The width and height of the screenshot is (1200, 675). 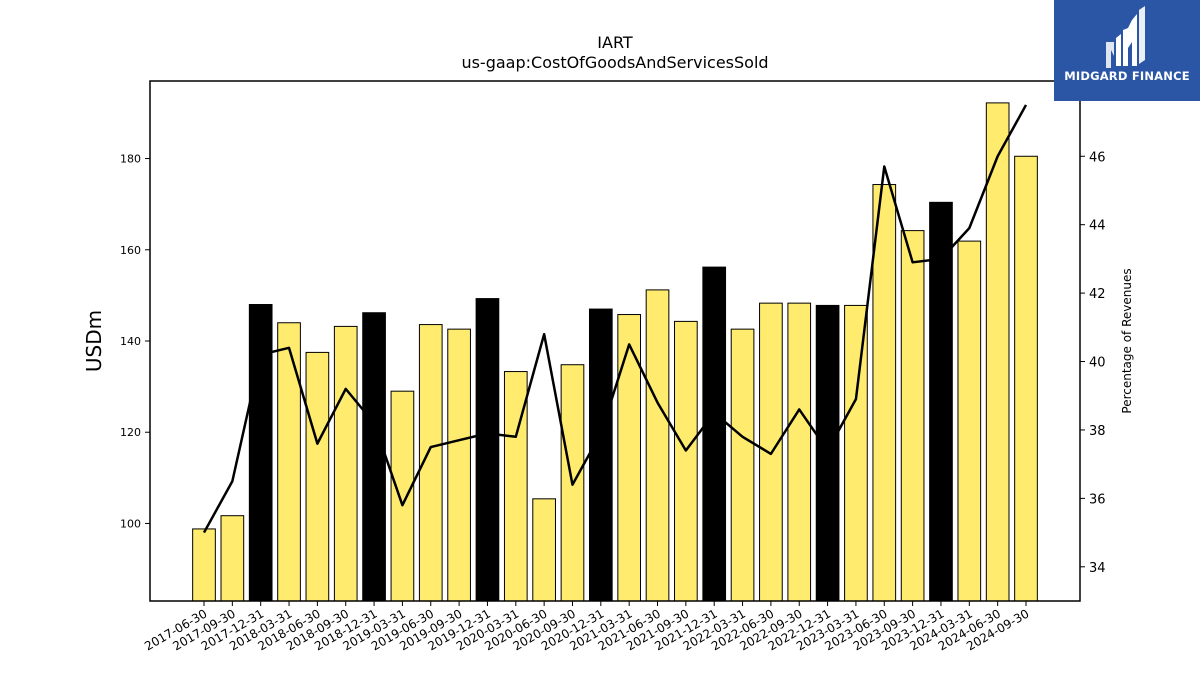 What do you see at coordinates (1127, 76) in the screenshot?
I see `logo-text: MIDGARD FINANCE` at bounding box center [1127, 76].